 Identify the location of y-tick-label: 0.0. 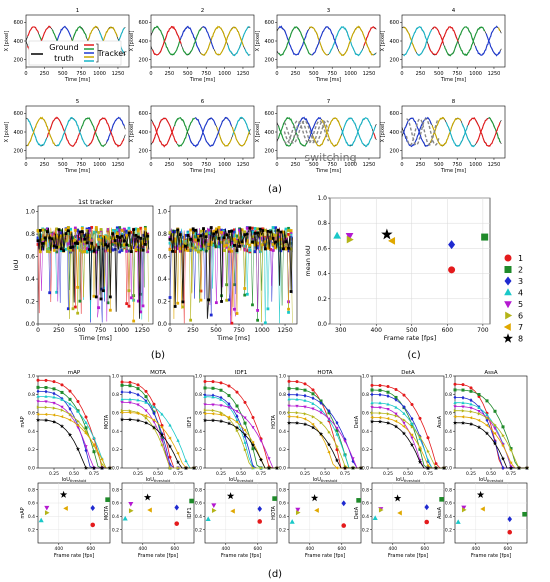
(198, 469).